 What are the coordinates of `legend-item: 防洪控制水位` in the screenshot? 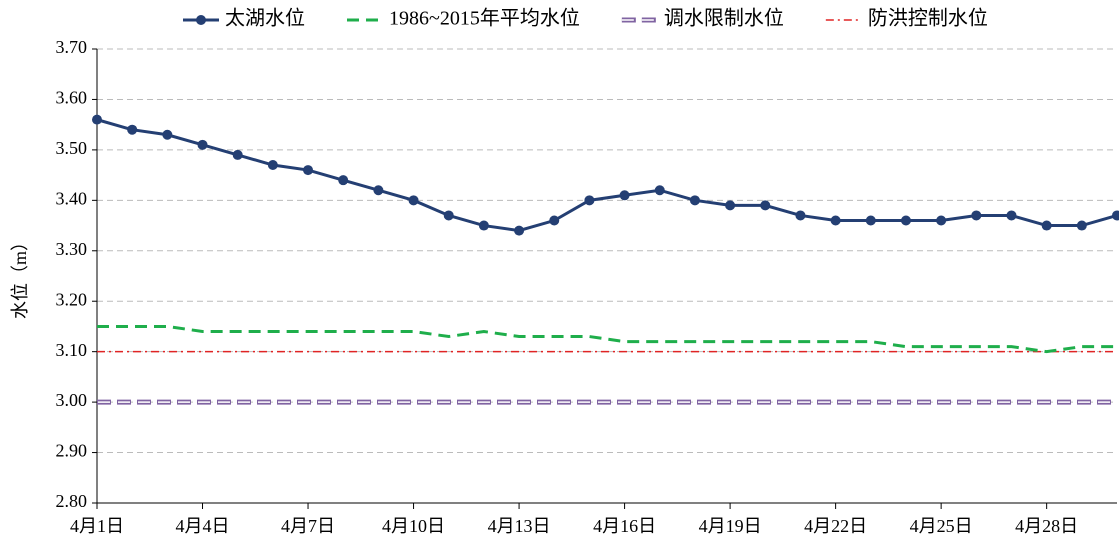 It's located at (906, 18).